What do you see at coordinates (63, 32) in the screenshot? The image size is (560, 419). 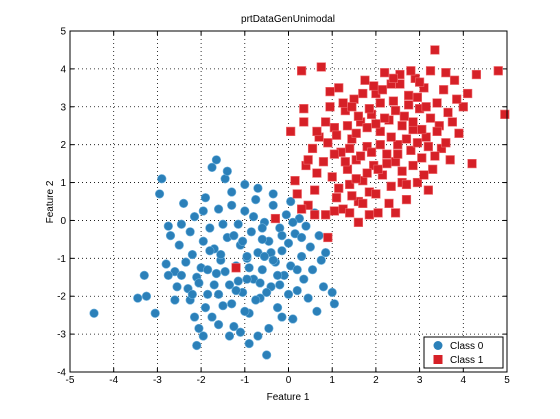 I see `y-tick-label: 5` at bounding box center [63, 32].